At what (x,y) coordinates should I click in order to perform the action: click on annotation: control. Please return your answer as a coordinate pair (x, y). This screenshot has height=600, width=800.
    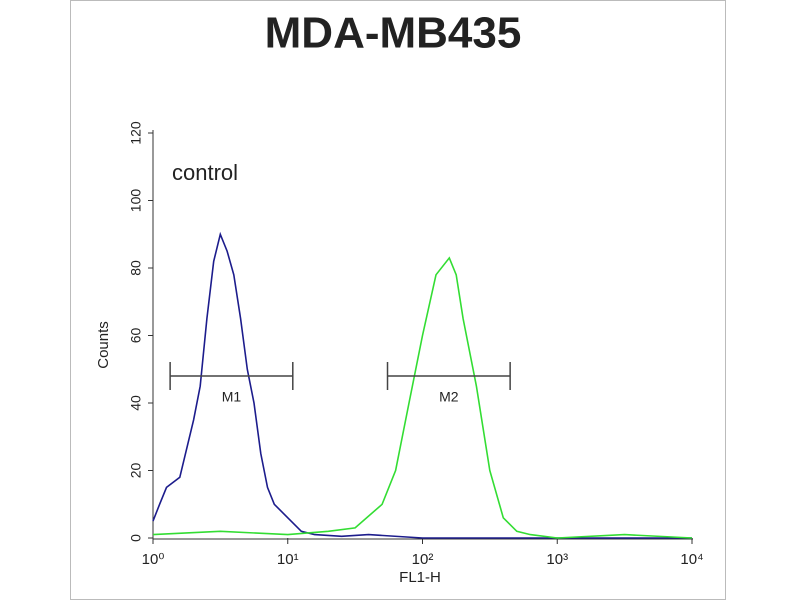
    Looking at the image, I should click on (205, 172).